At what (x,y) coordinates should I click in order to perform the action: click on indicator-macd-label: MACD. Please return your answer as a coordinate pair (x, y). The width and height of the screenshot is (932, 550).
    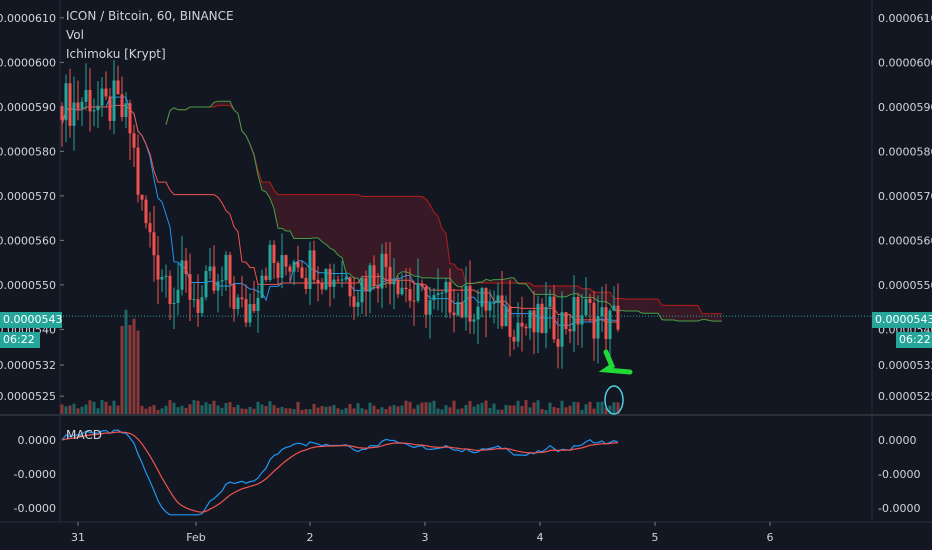
    Looking at the image, I should click on (84, 435).